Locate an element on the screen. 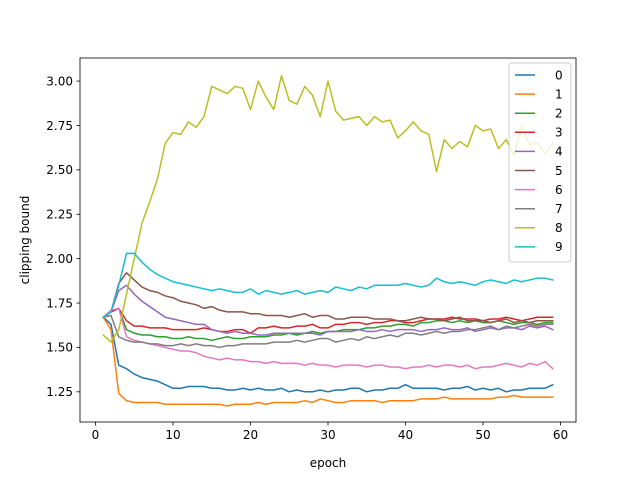  y-tick-label: 2.25 is located at coordinates (59, 215).